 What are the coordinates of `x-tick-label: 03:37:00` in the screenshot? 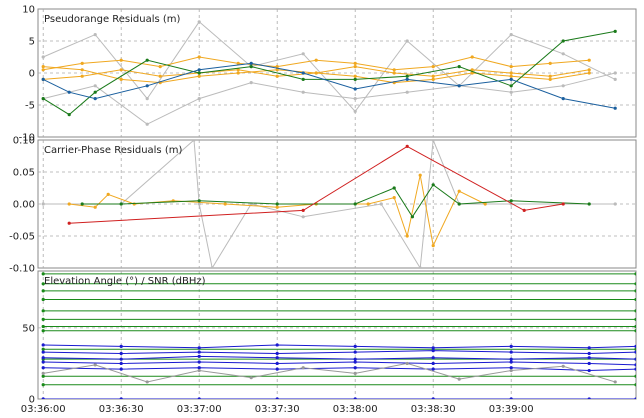 It's located at (199, 409).